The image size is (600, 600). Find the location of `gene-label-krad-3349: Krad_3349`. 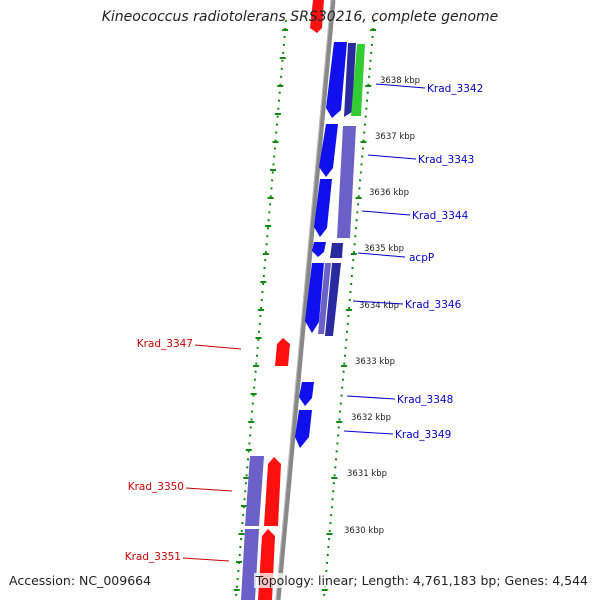

gene-label-krad-3349: Krad_3349 is located at coordinates (423, 435).